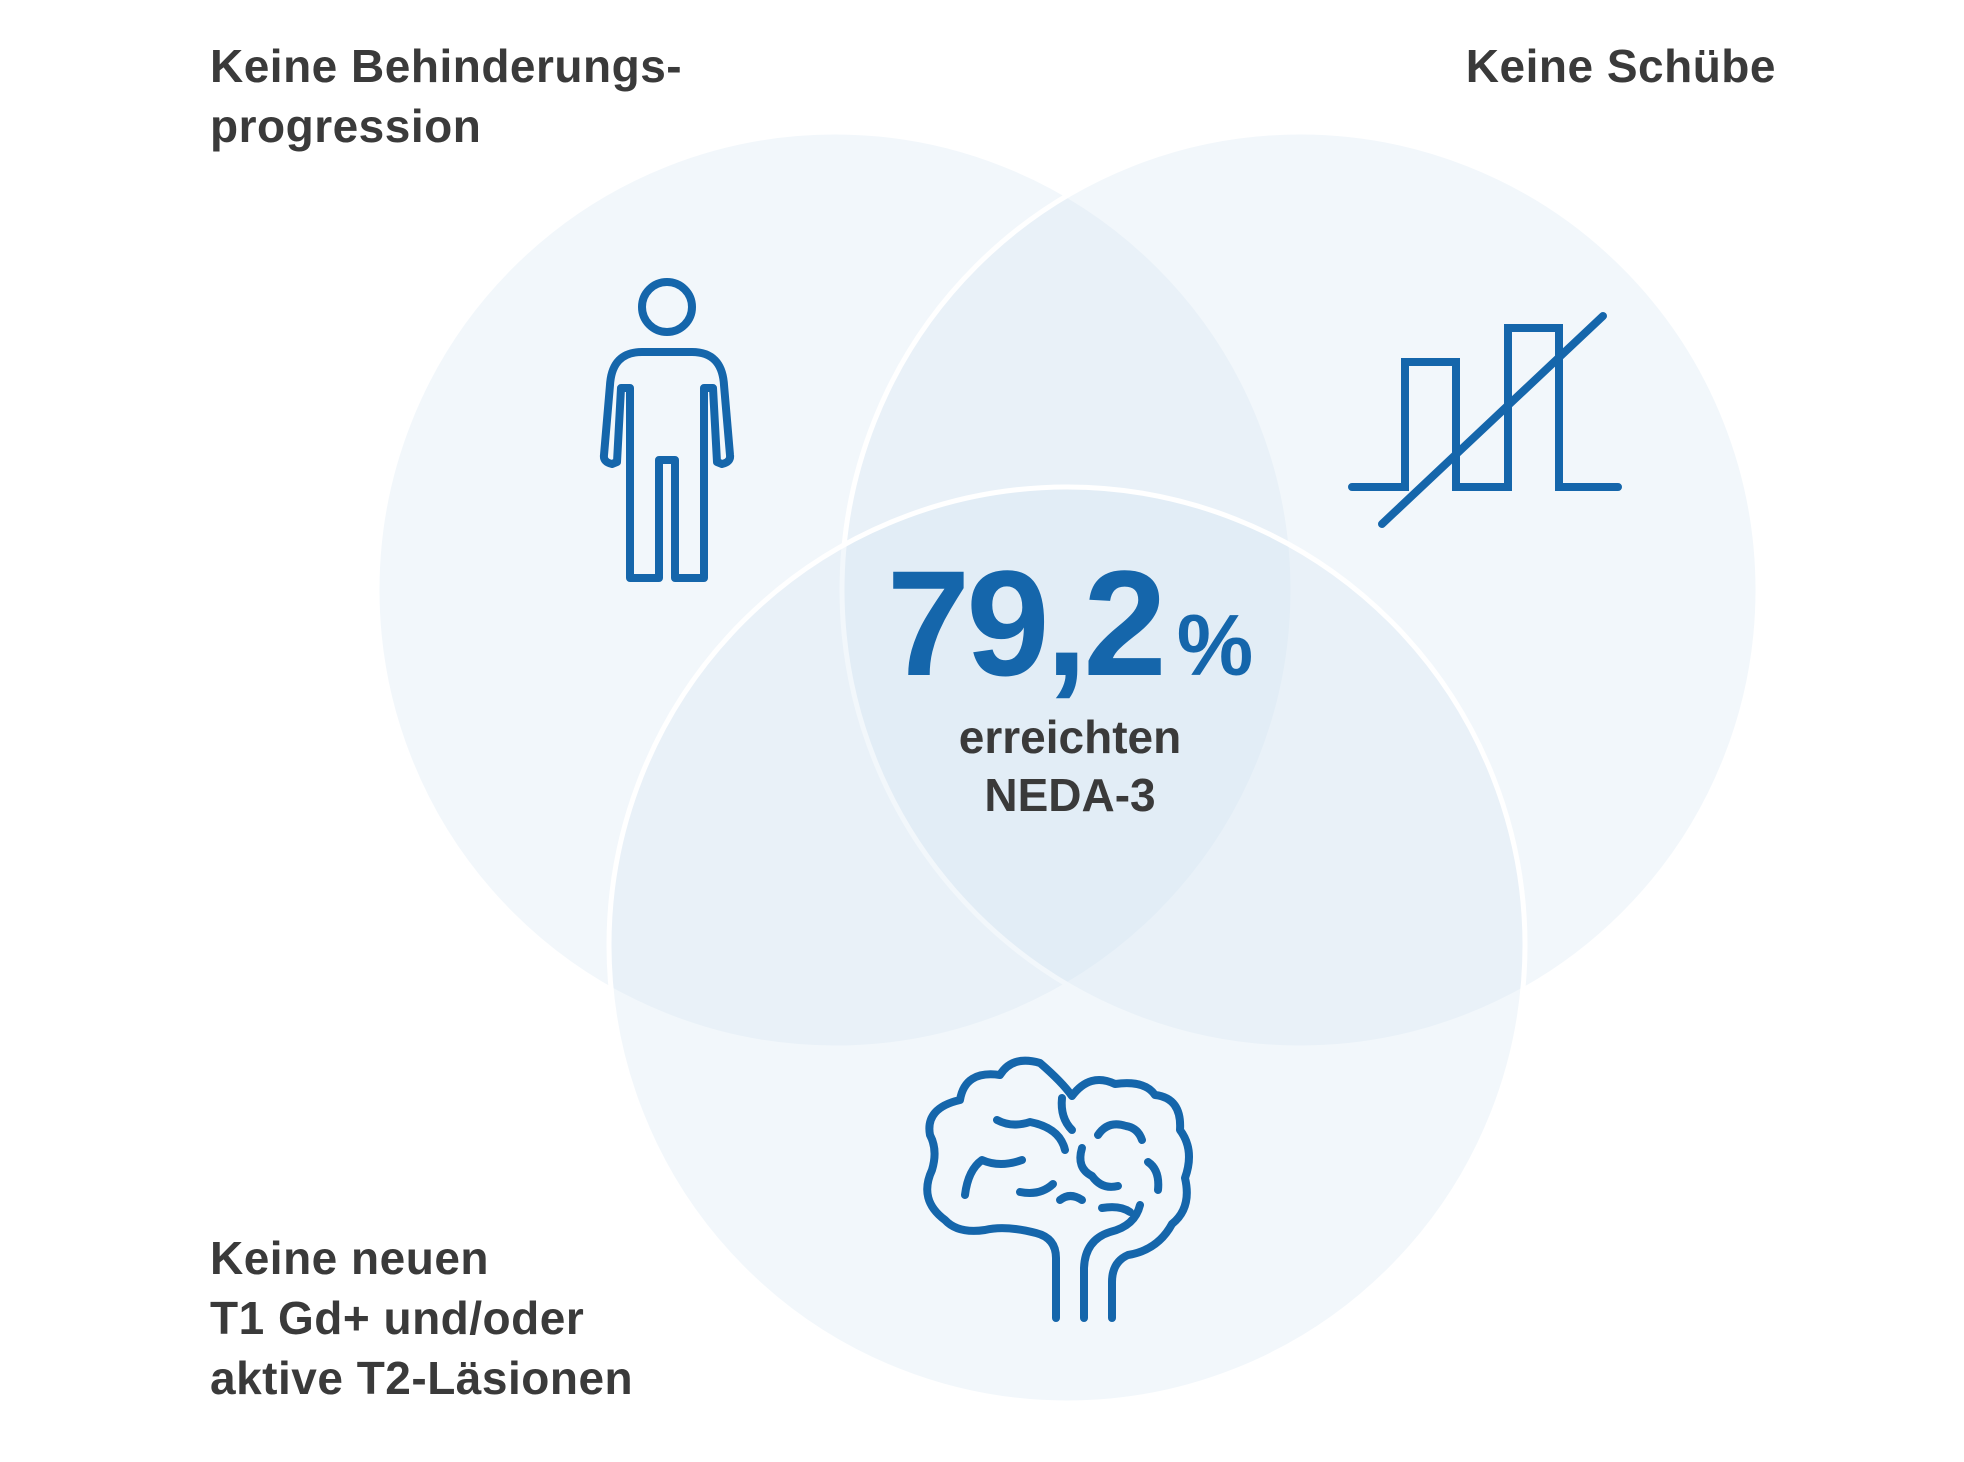  Describe the element at coordinates (446, 66) in the screenshot. I see `label-line: Keine Behinderungs-` at that location.